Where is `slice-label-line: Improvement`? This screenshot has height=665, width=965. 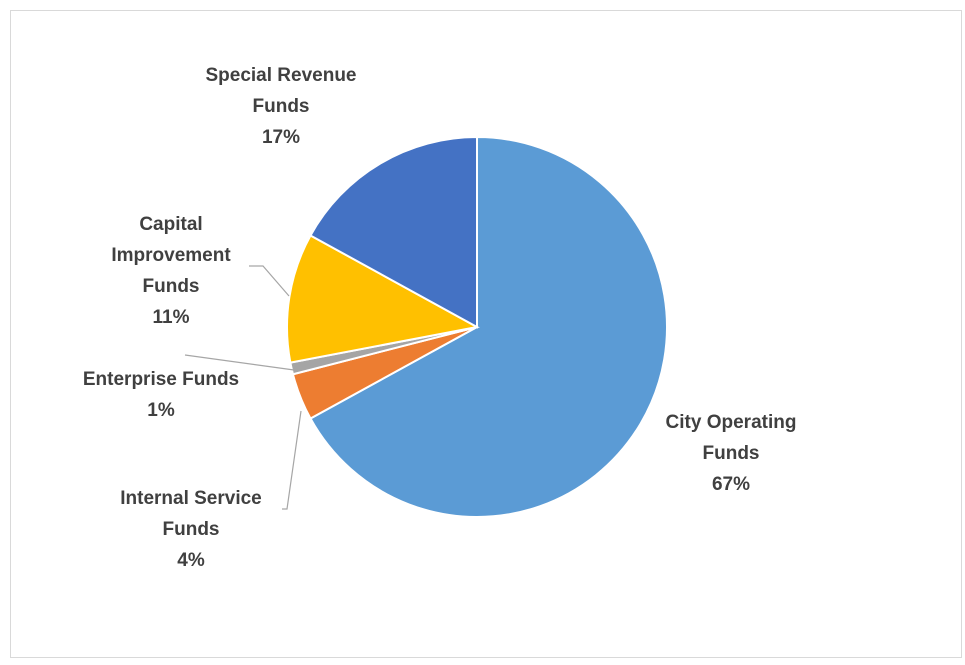
slice-label-line: Improvement is located at coordinates (171, 255).